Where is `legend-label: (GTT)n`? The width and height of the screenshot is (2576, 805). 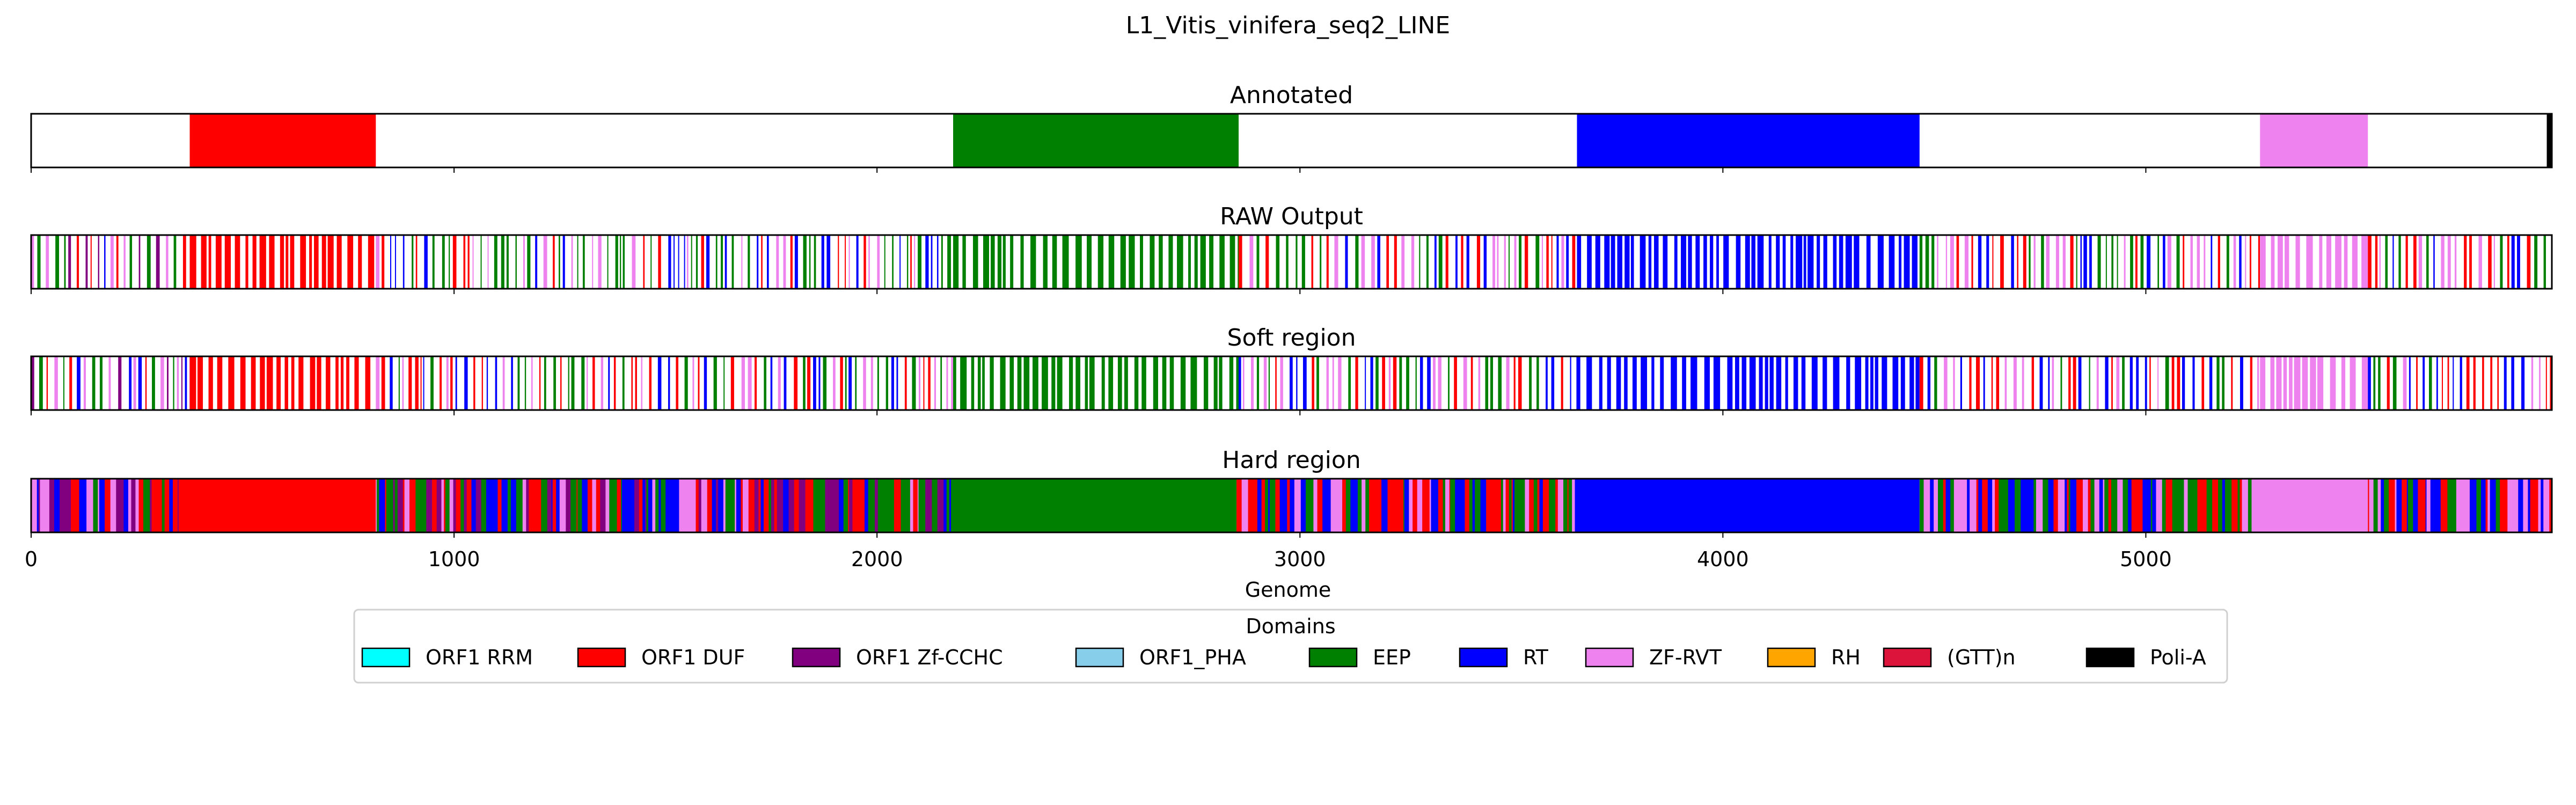 legend-label: (GTT)n is located at coordinates (1981, 657).